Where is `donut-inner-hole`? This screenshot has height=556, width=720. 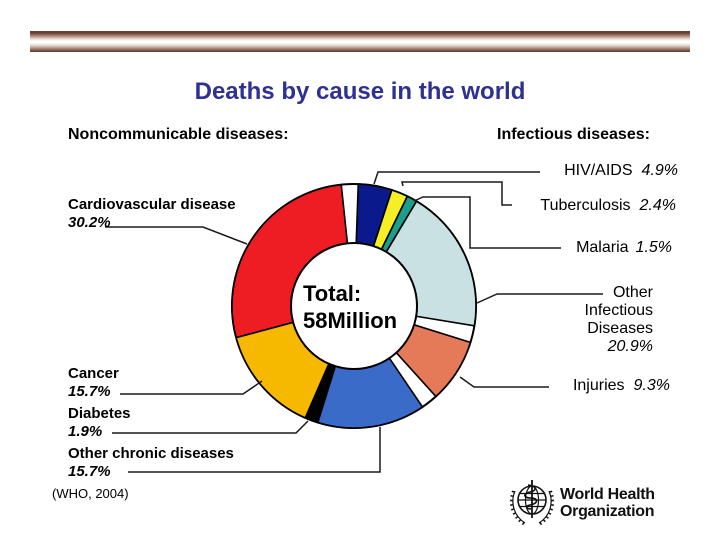
donut-inner-hole is located at coordinates (354, 306).